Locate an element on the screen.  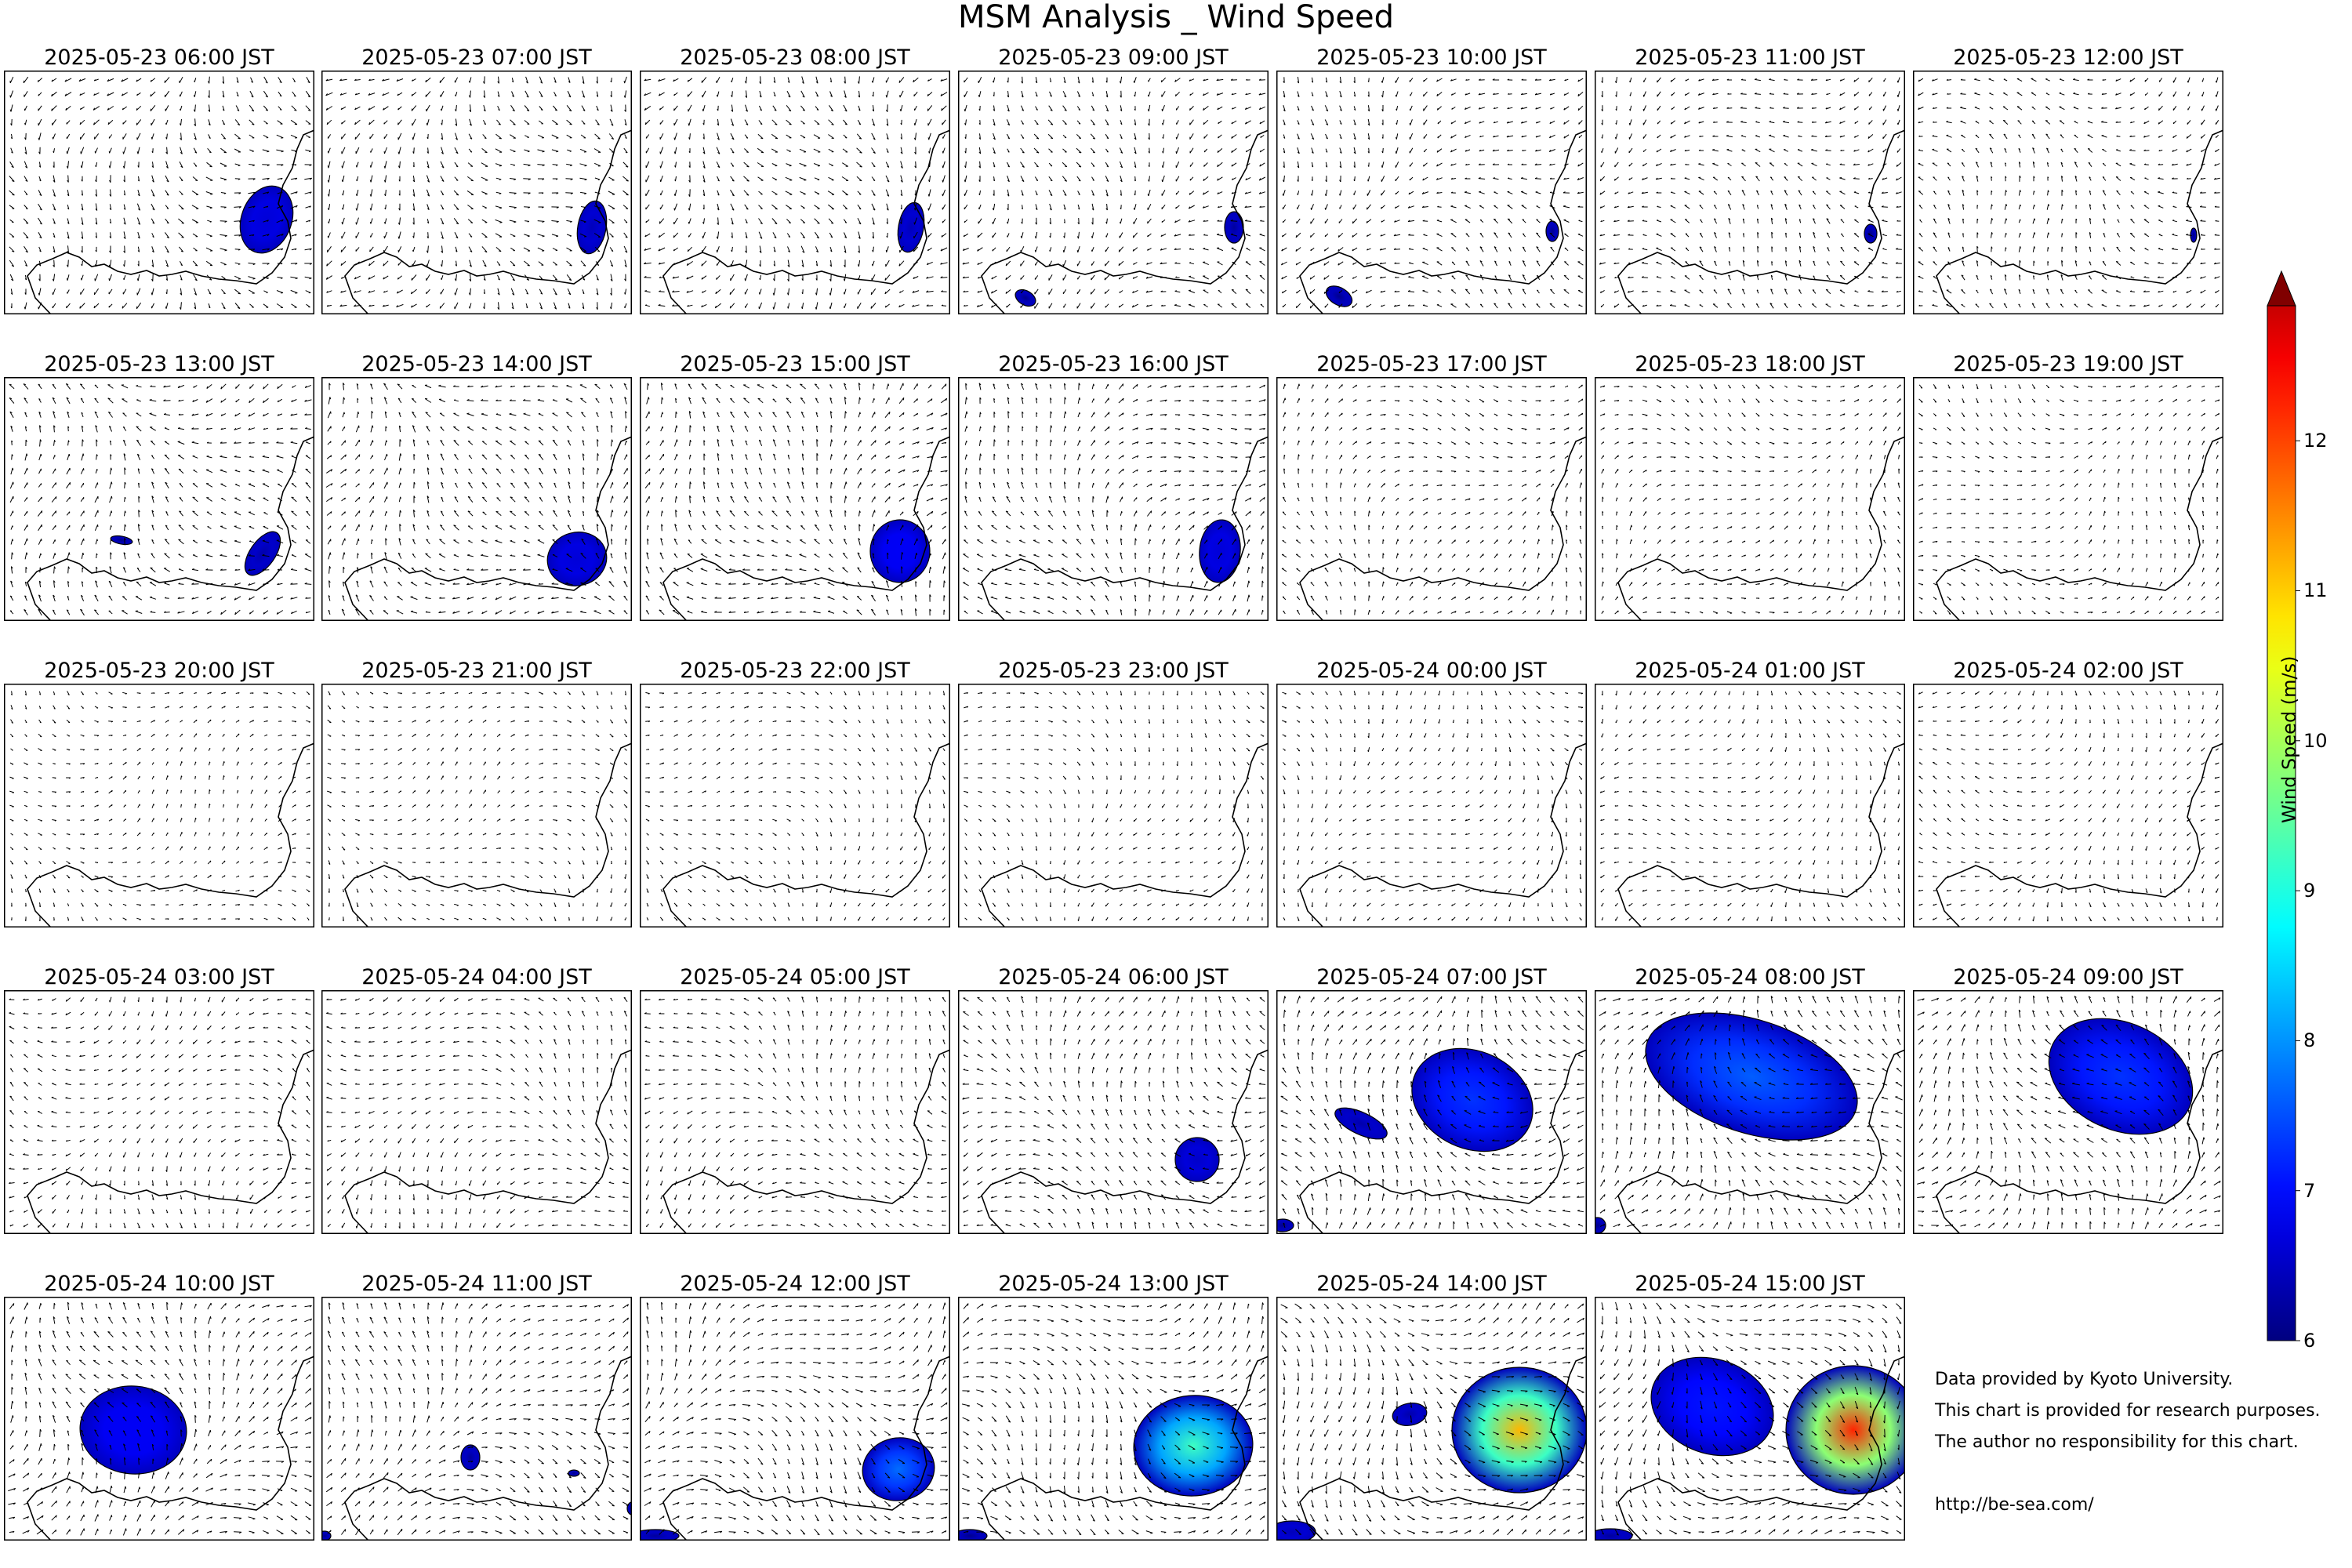
map-panel: 2025-05-23 08:00 JST is located at coordinates (795, 179).